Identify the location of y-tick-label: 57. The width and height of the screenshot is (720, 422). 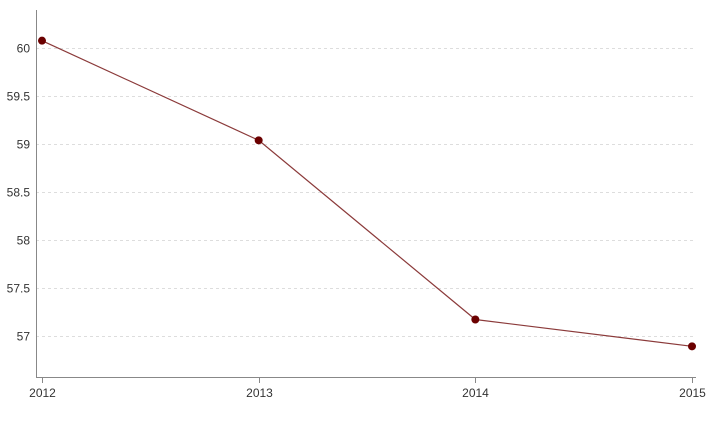
(24, 337).